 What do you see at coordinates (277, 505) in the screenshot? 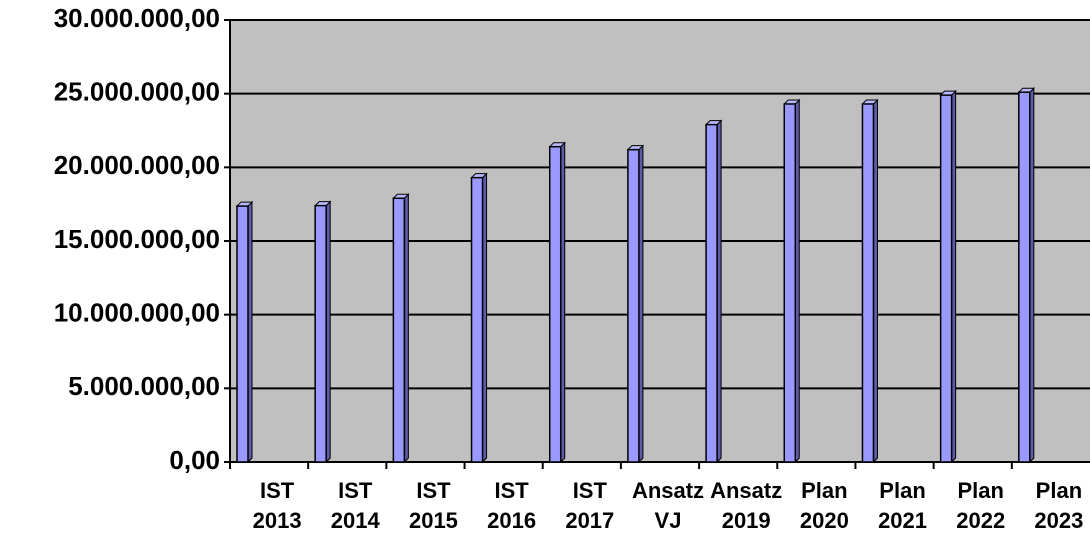
I see `x-tick-label: IST 2013` at bounding box center [277, 505].